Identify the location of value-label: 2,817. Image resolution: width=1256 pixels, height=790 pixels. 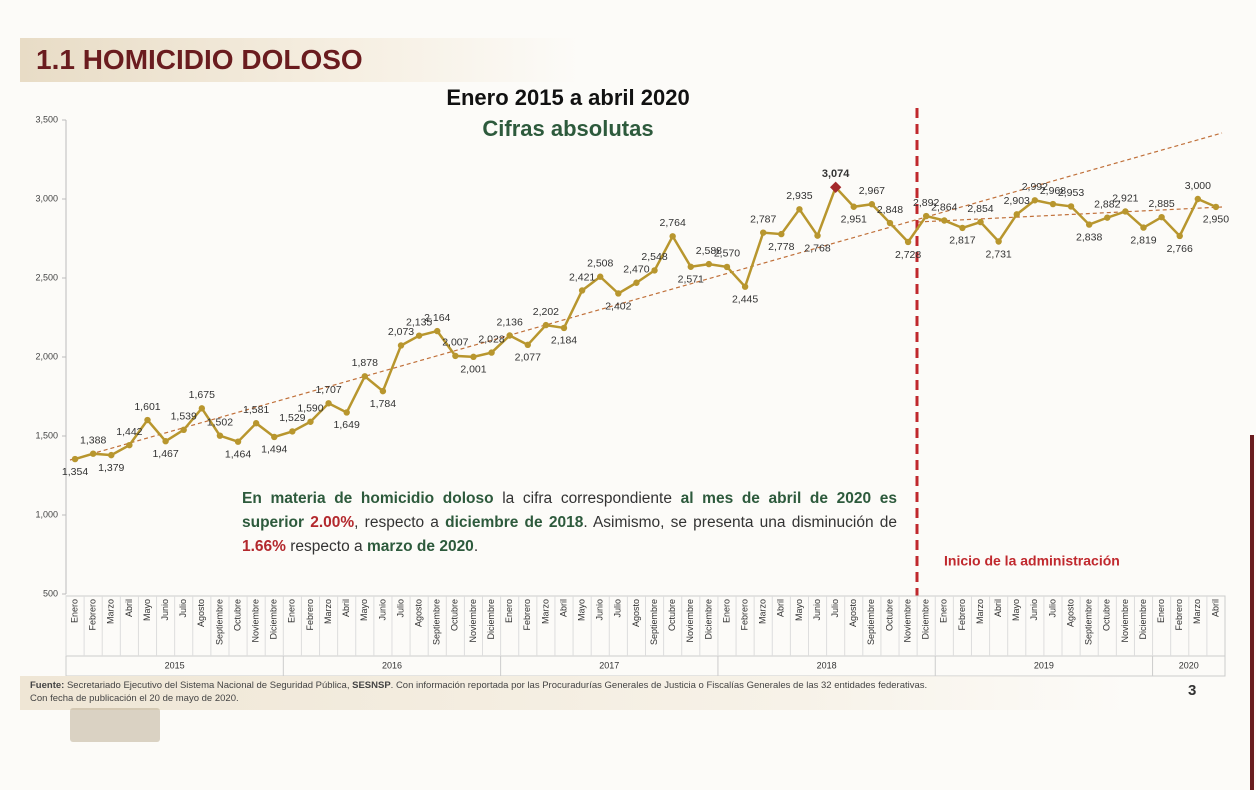
(962, 241).